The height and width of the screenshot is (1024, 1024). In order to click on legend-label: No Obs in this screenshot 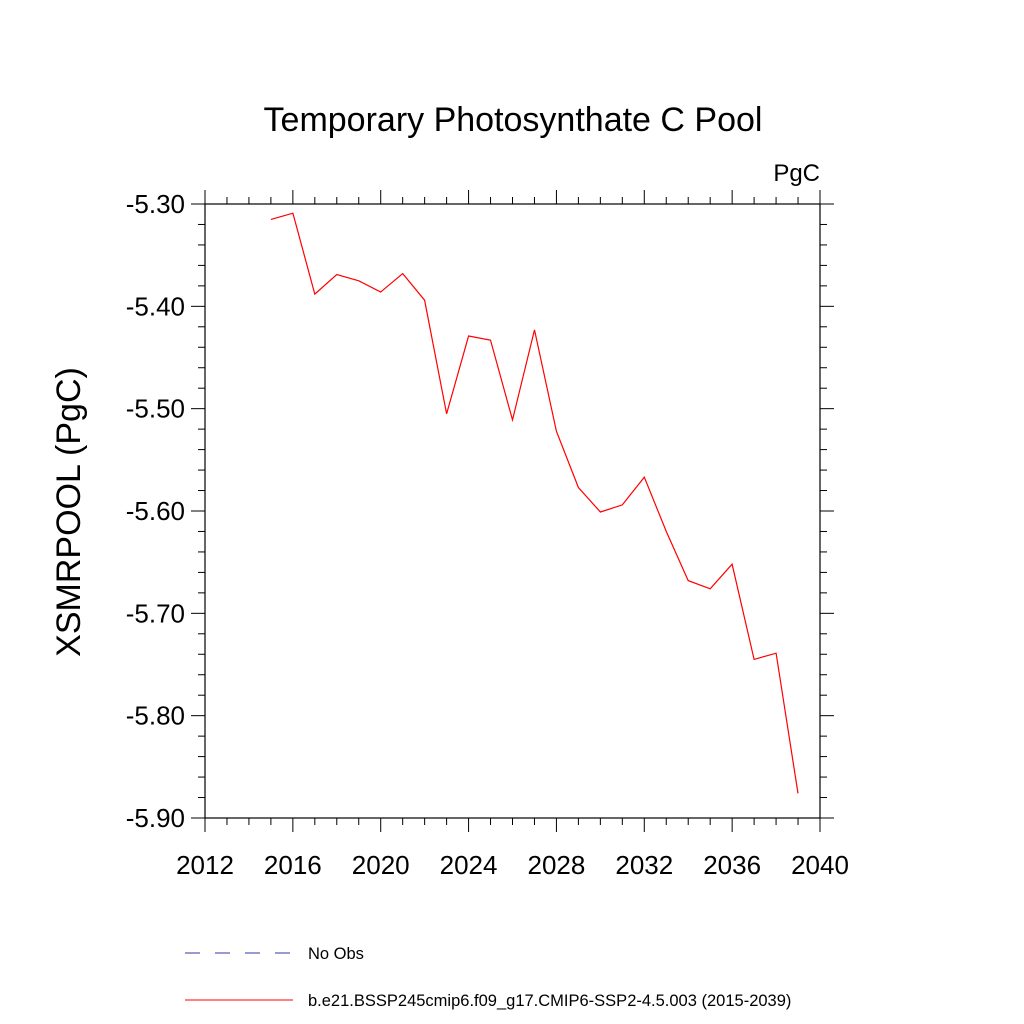, I will do `click(336, 954)`.